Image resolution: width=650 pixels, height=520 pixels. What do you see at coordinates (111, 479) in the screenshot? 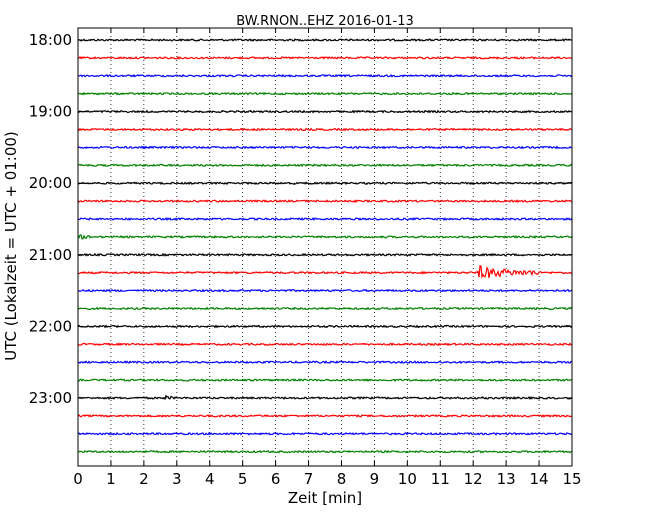
I see `x-tick-label: 1` at bounding box center [111, 479].